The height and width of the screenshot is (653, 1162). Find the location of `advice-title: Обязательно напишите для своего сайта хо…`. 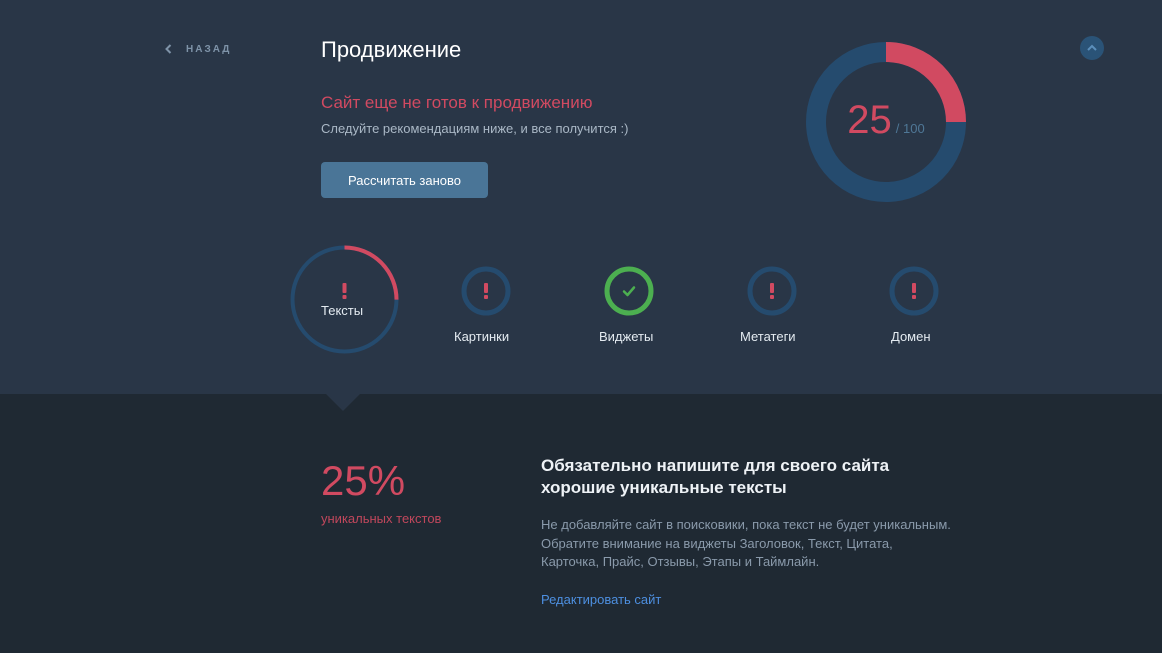

advice-title: Обязательно напишите для своего сайта хо… is located at coordinates (715, 476).